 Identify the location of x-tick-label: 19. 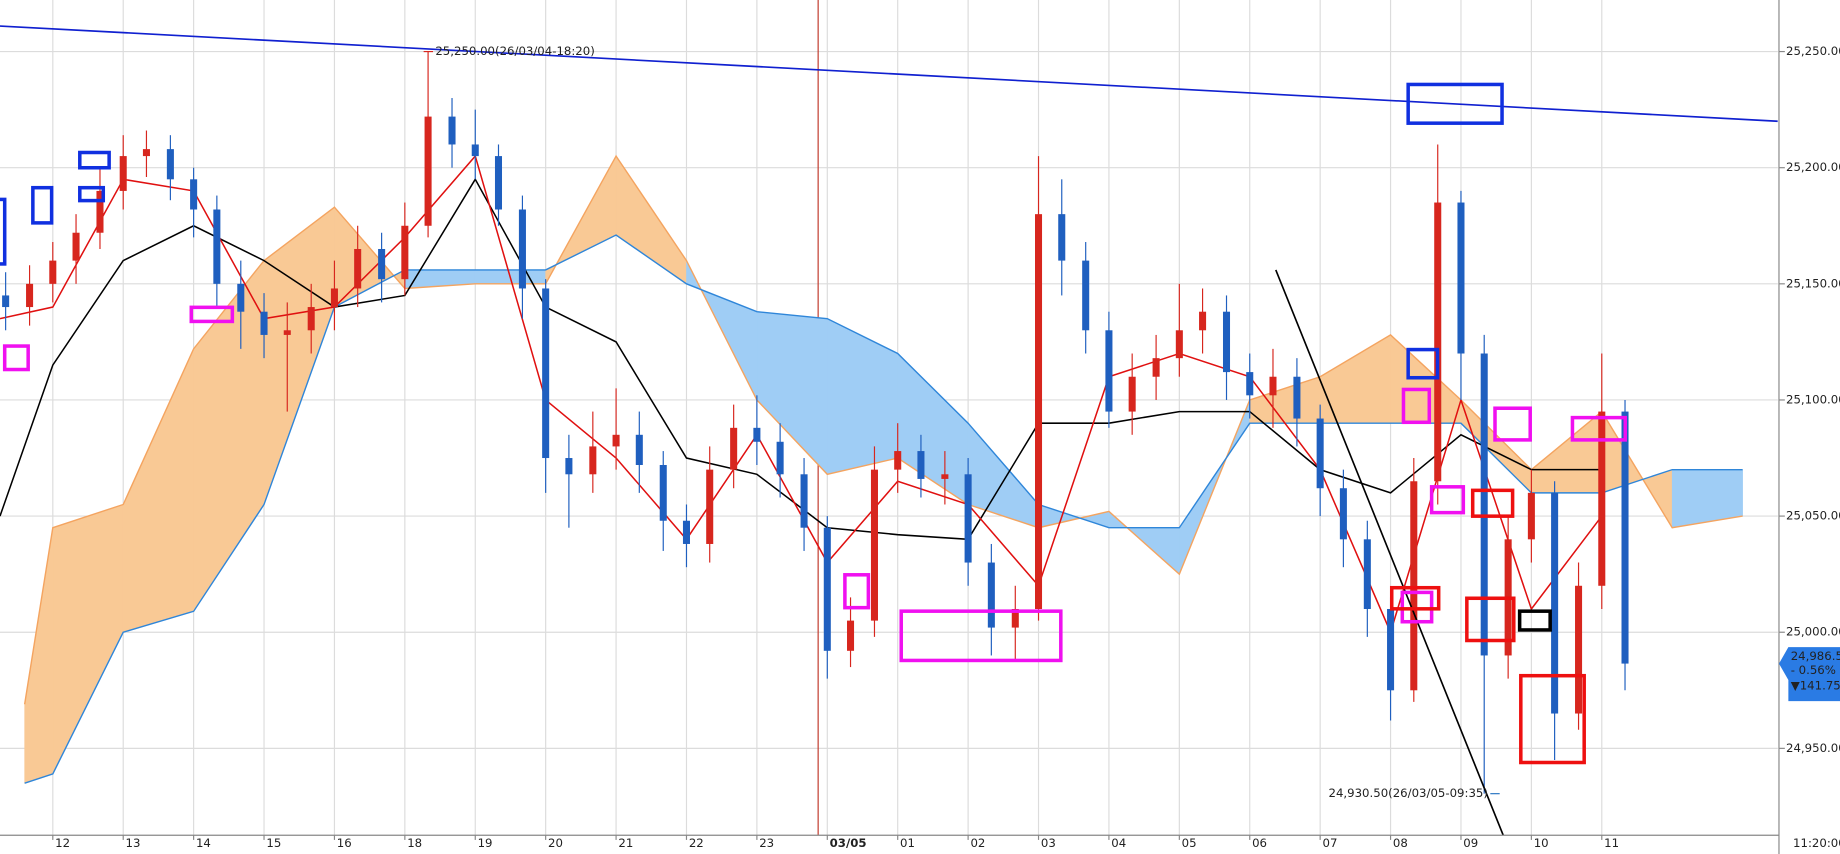
(485, 843).